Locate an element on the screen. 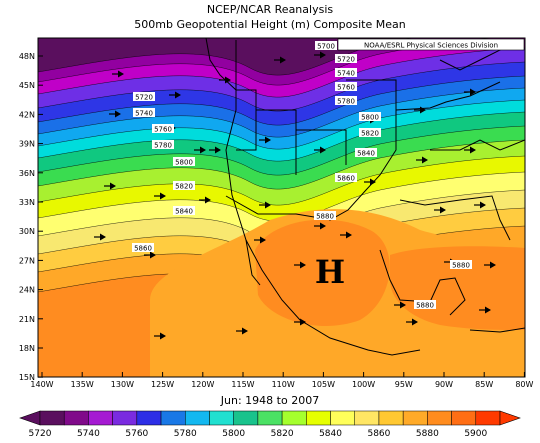  colorbar-high-arrow is located at coordinates (510, 418).